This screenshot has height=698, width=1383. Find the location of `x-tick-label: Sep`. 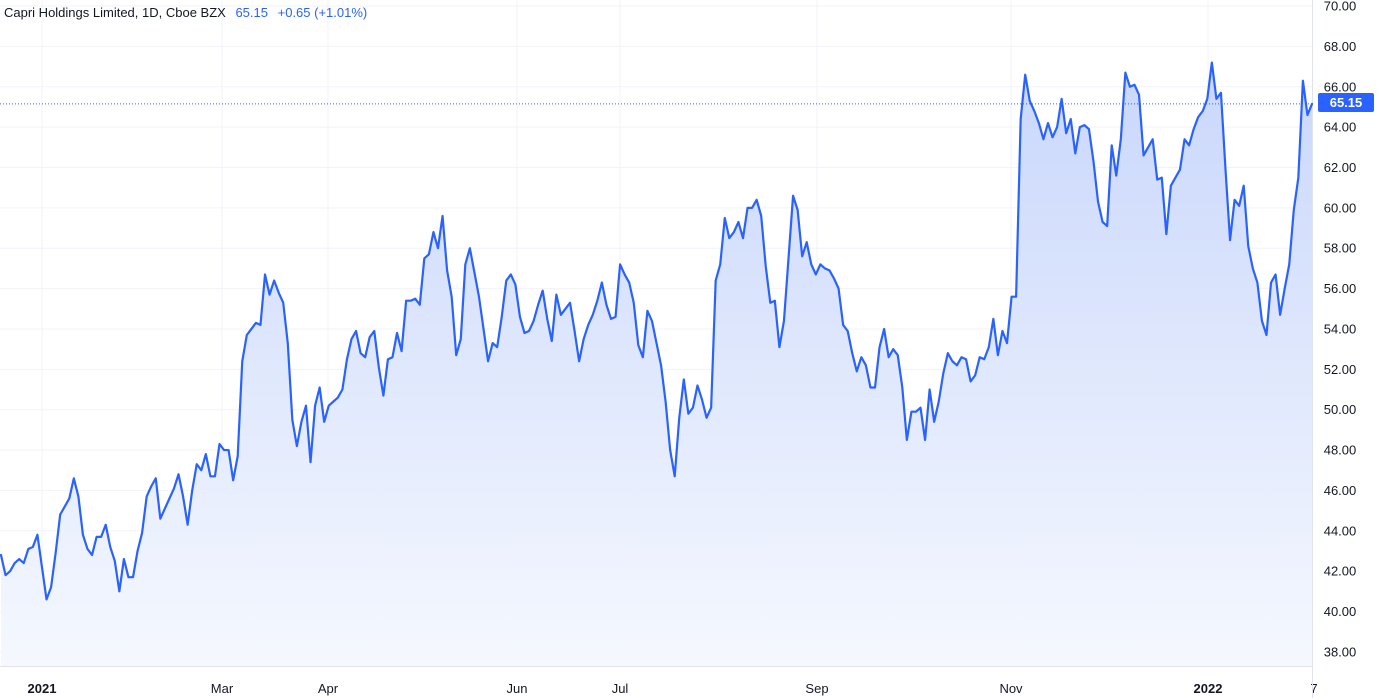

x-tick-label: Sep is located at coordinates (816, 688).